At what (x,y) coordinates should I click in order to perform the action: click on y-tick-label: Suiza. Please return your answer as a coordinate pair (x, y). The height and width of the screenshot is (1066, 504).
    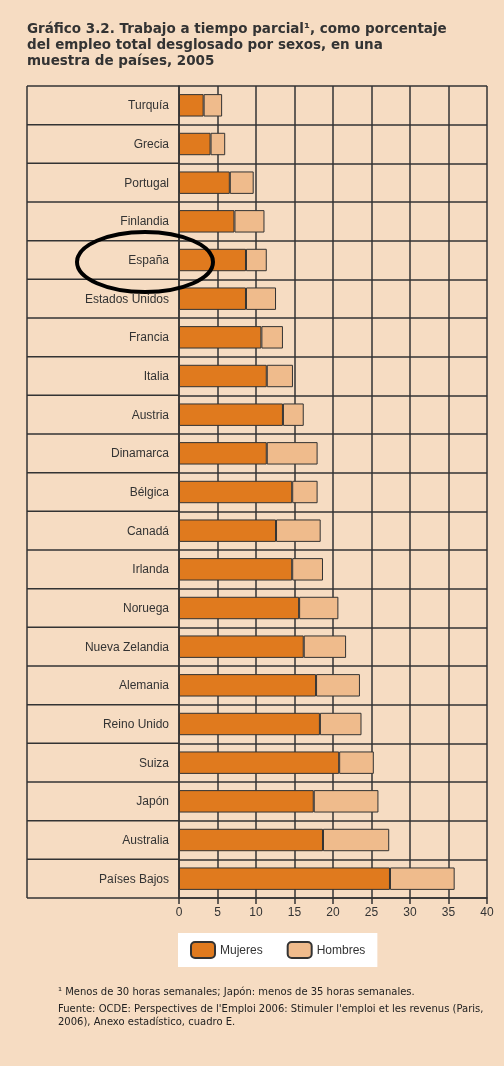
    Looking at the image, I should click on (154, 762).